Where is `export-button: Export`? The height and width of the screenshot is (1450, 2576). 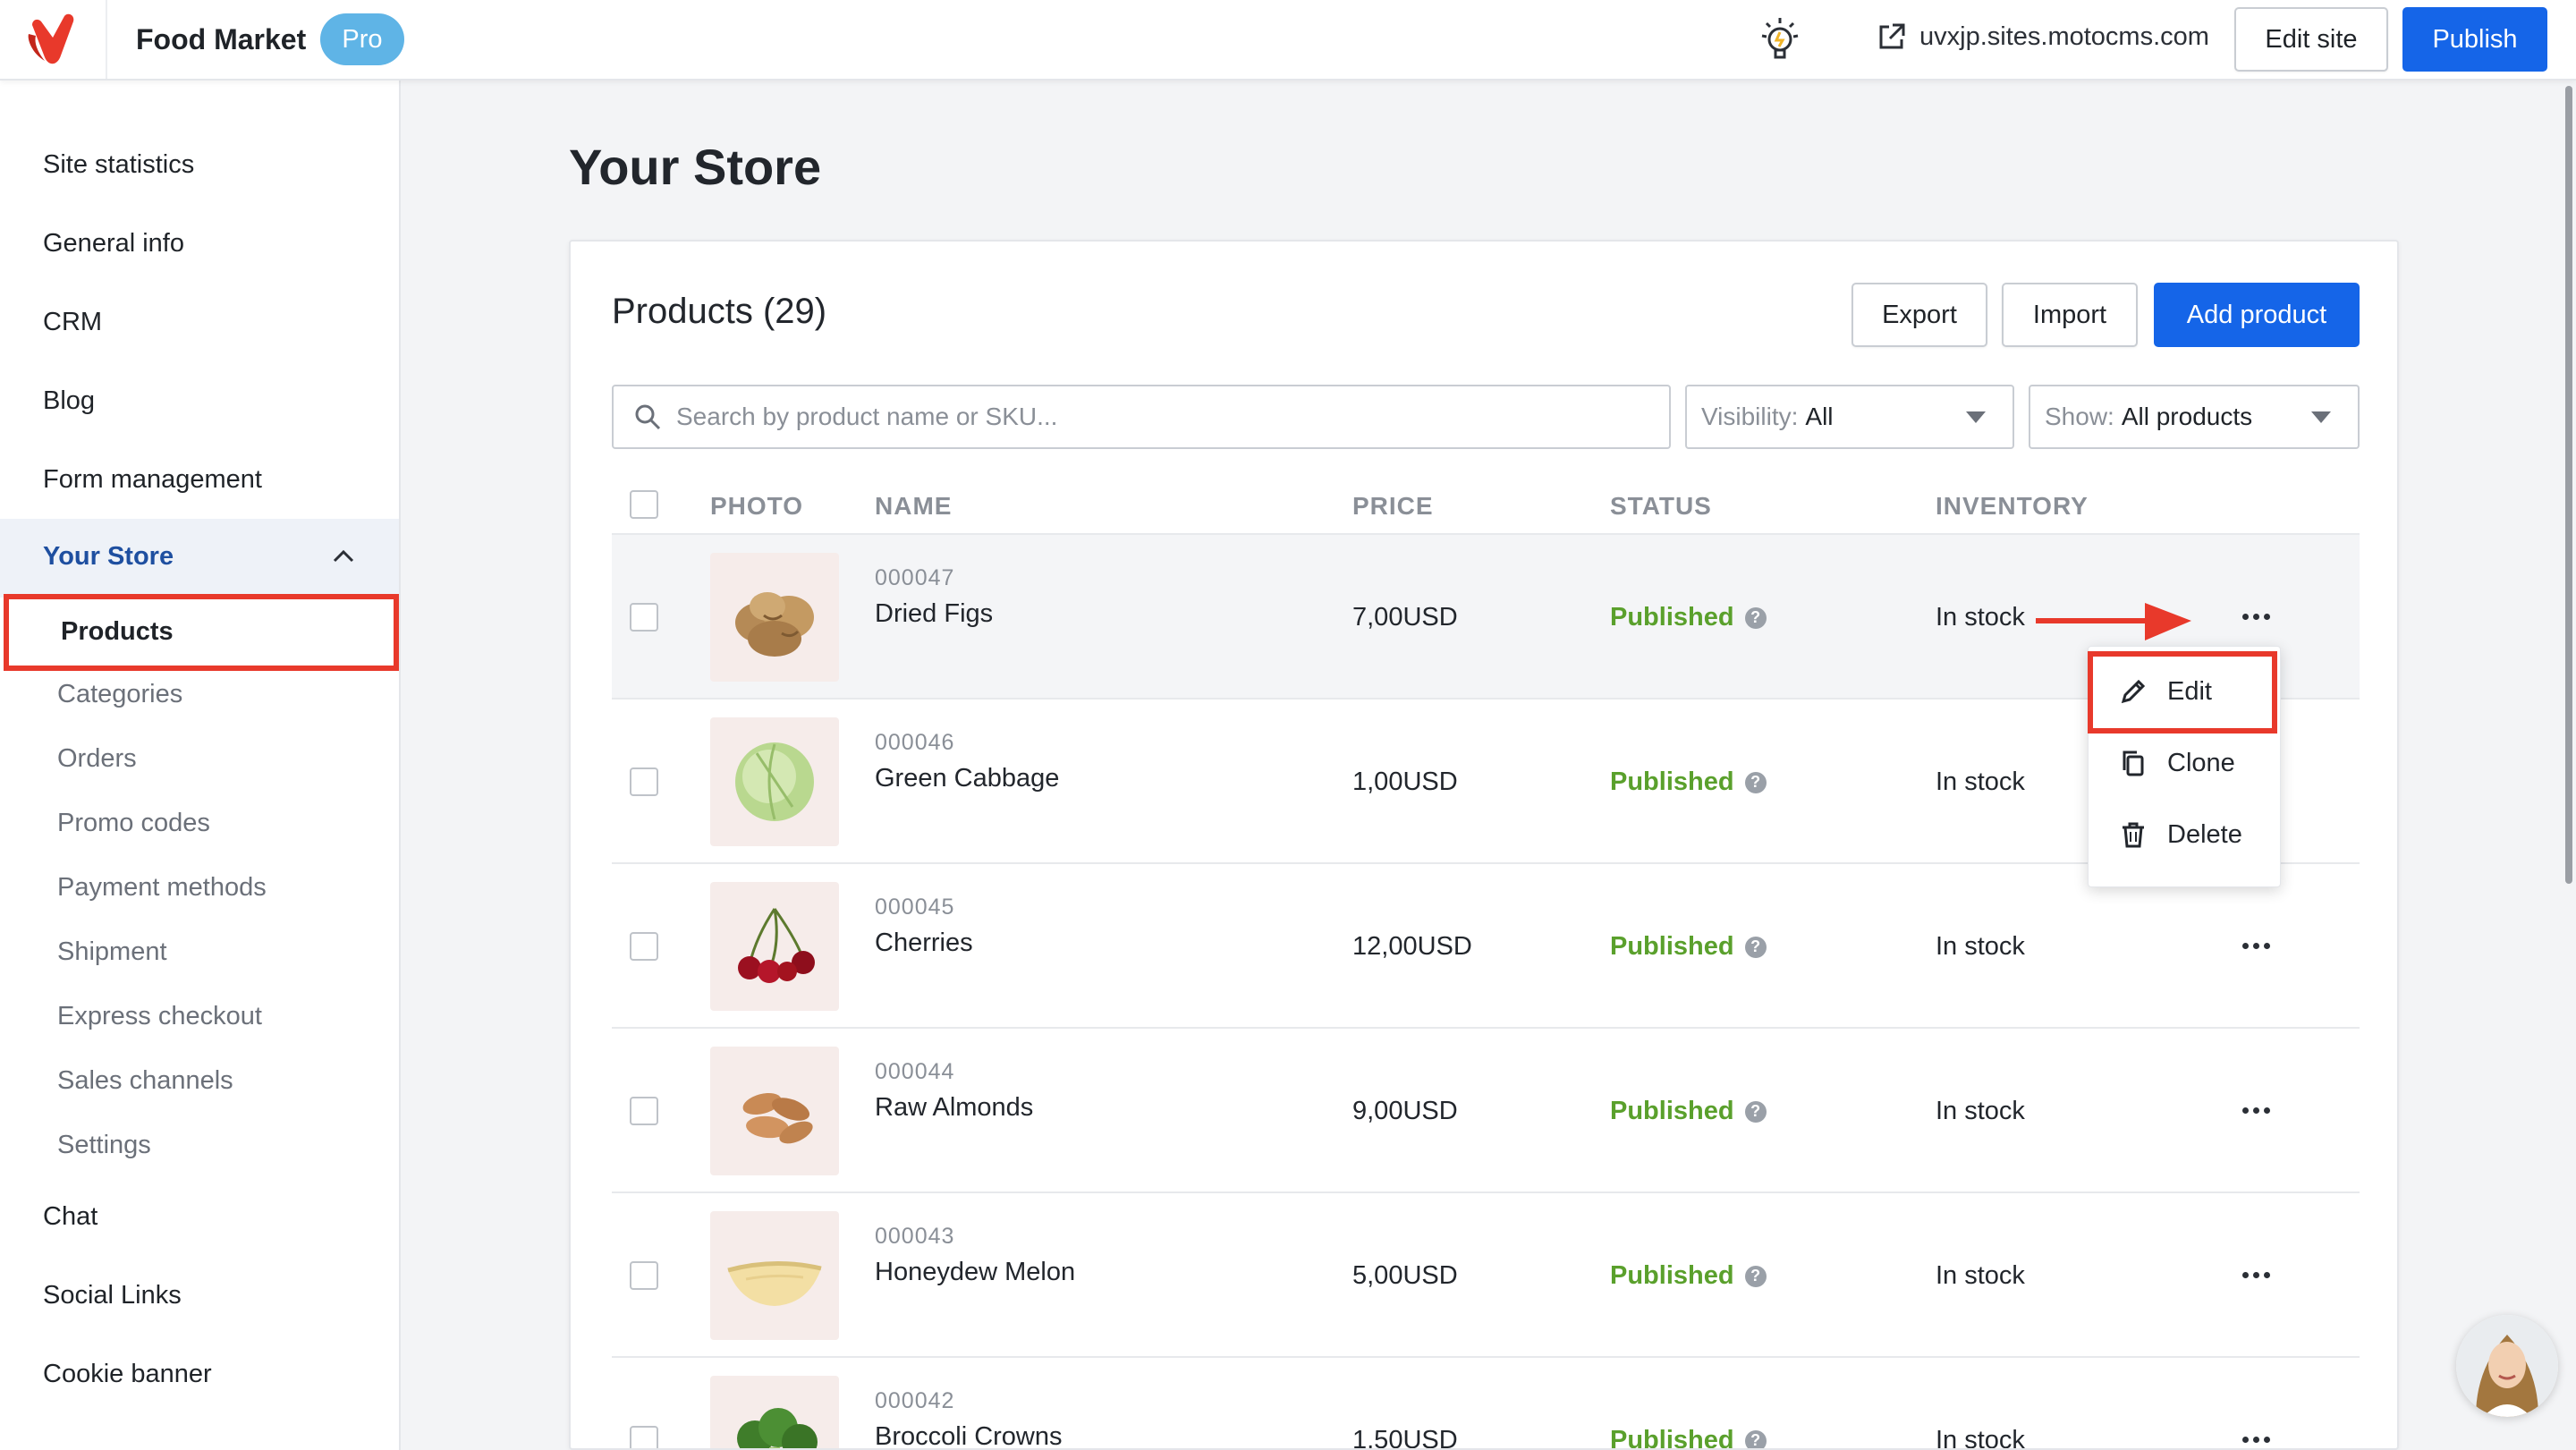
export-button: Export is located at coordinates (1919, 315).